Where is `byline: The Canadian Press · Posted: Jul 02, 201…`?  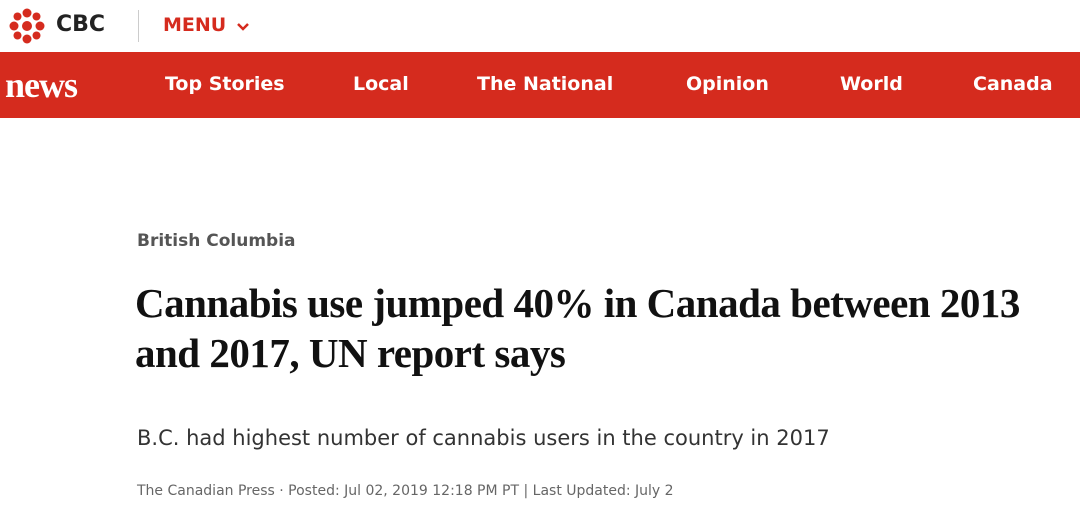
byline: The Canadian Press · Posted: Jul 02, 201… is located at coordinates (405, 491).